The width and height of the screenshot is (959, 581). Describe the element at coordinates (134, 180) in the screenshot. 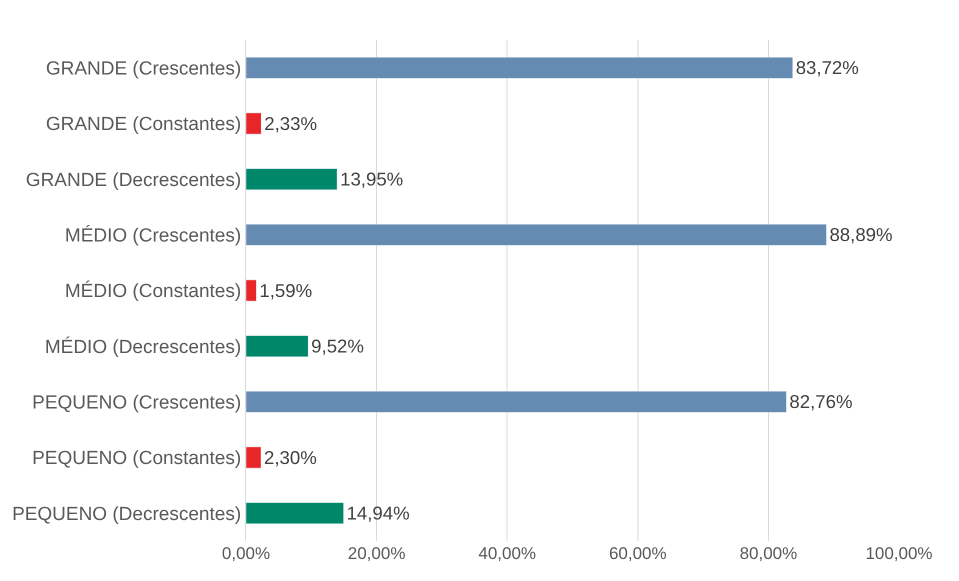

I see `y-tick-label: GRANDE (Decrescentes)` at that location.